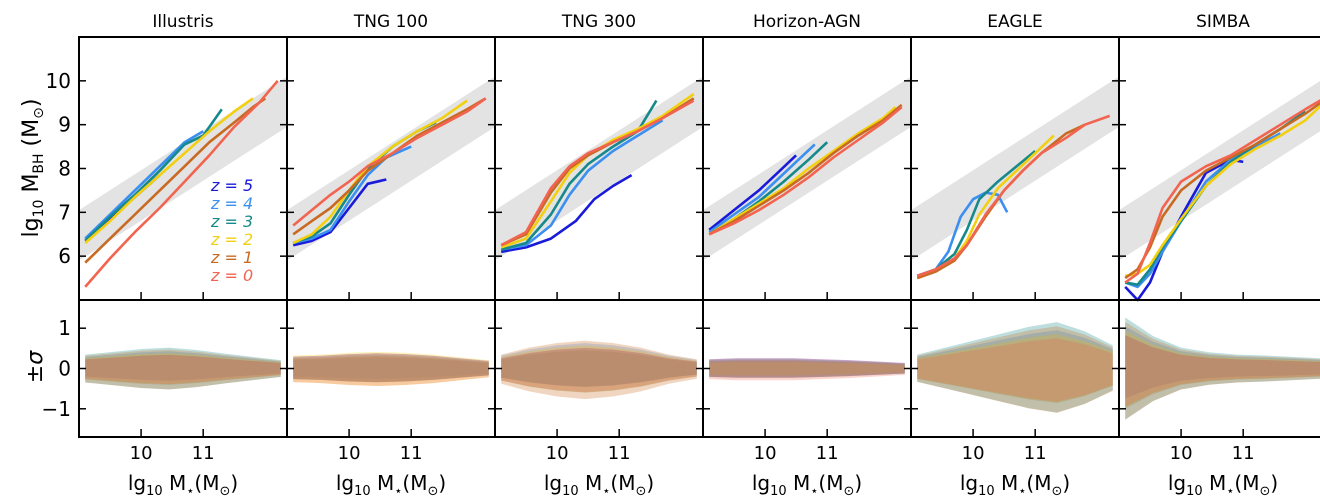 The width and height of the screenshot is (1320, 497). I want to click on y-tick-label: 0, so click(64, 369).